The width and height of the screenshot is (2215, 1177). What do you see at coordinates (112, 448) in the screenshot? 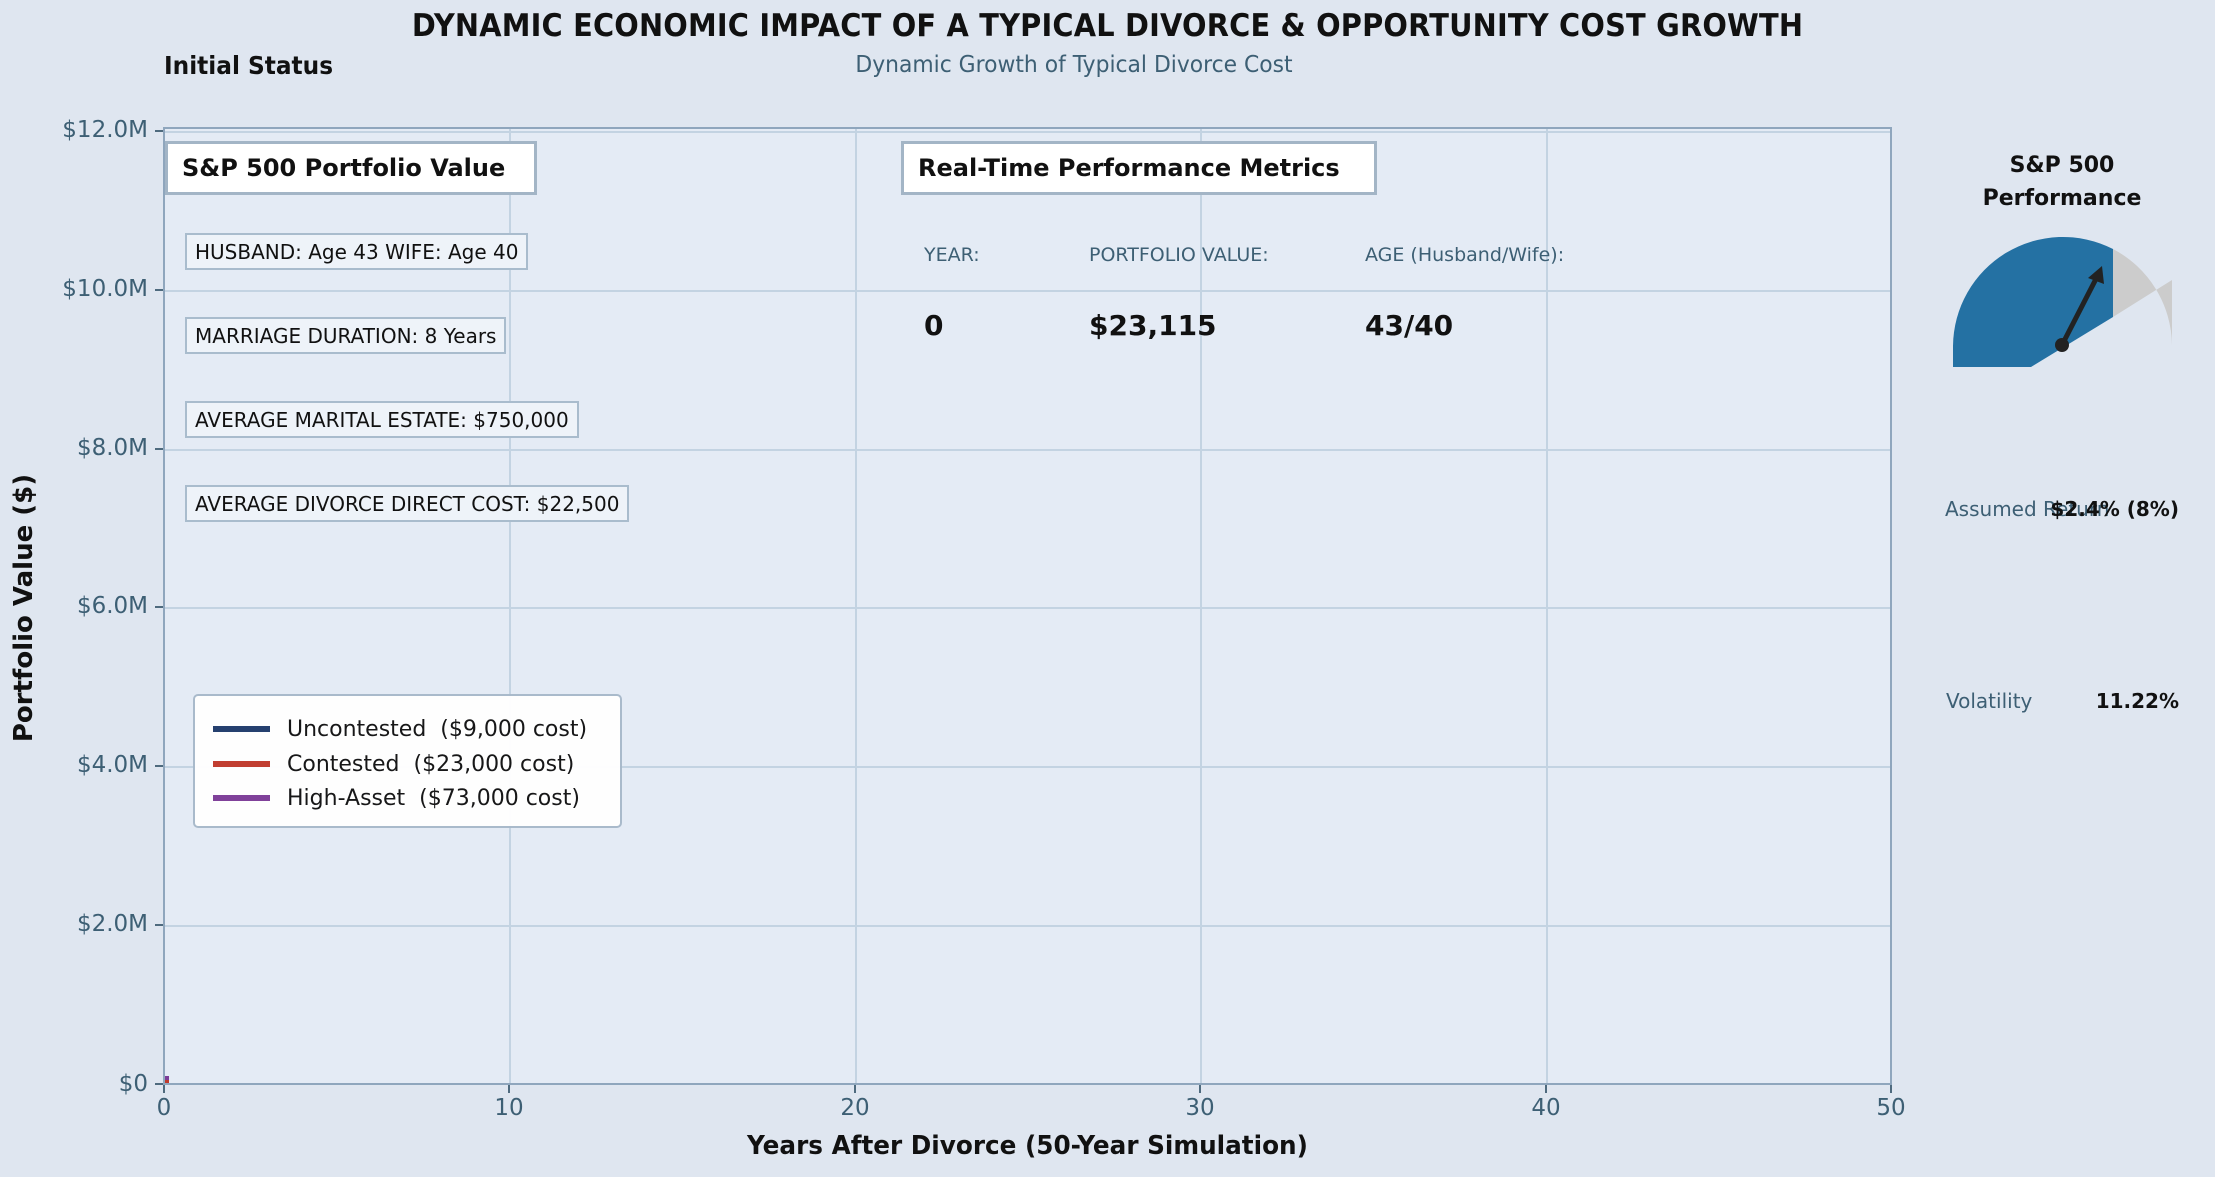
I see `ytick-label: $8.0M` at bounding box center [112, 448].